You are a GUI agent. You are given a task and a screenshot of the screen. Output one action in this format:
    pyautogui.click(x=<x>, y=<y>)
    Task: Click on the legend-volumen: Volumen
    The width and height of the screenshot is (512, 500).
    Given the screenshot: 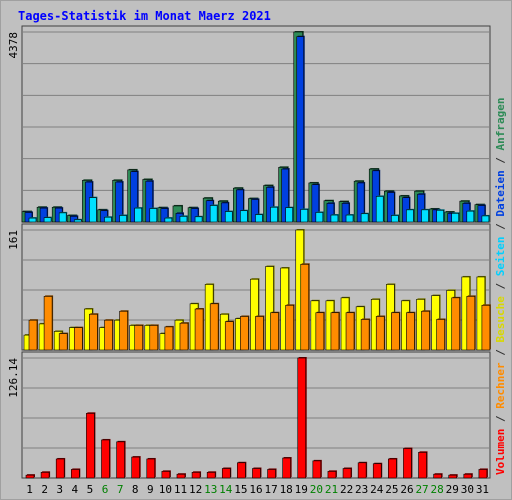 What is the action you would take?
    pyautogui.click(x=500, y=452)
    